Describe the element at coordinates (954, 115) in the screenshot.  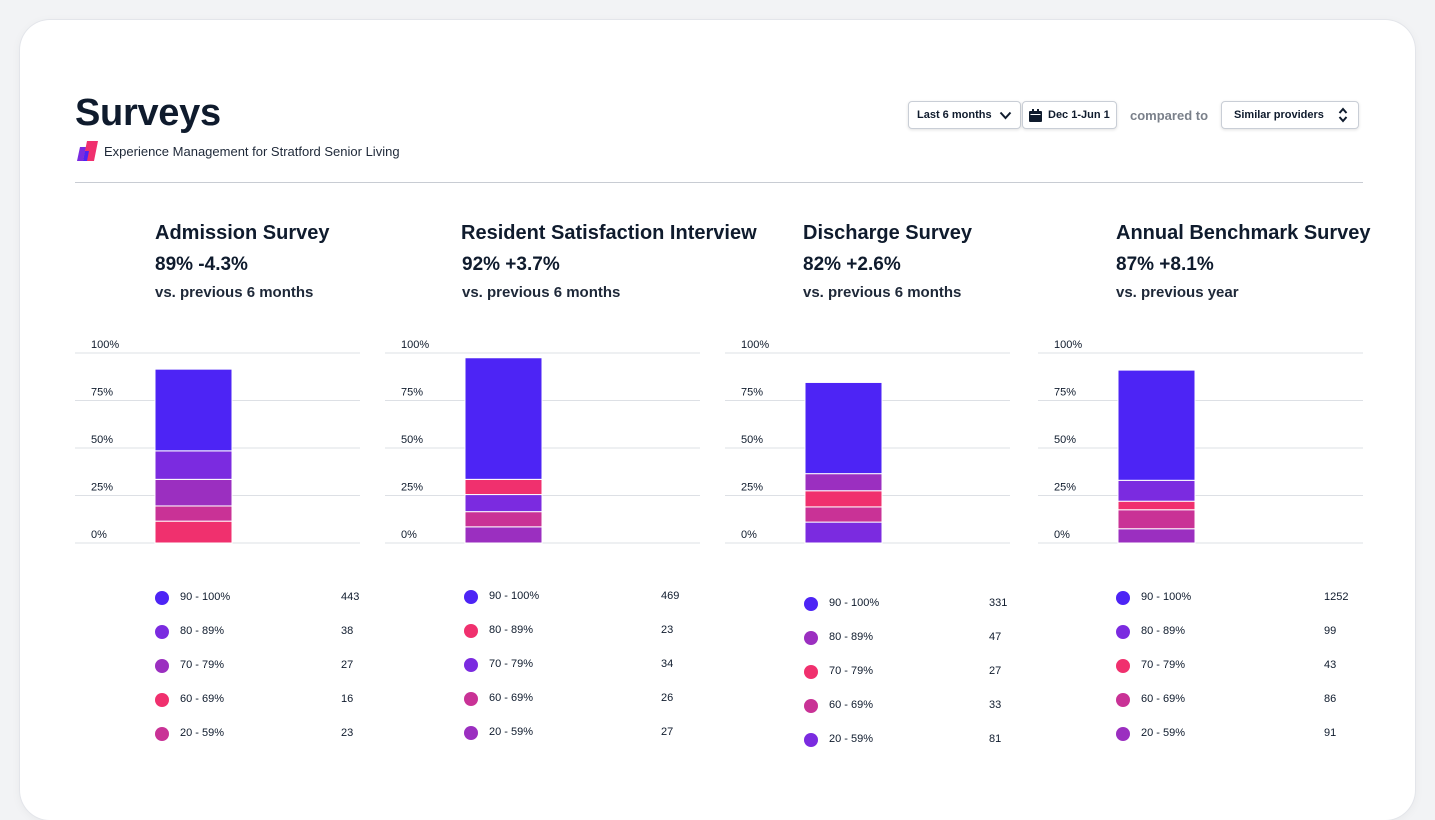
I see `period-label: Last 6 months` at that location.